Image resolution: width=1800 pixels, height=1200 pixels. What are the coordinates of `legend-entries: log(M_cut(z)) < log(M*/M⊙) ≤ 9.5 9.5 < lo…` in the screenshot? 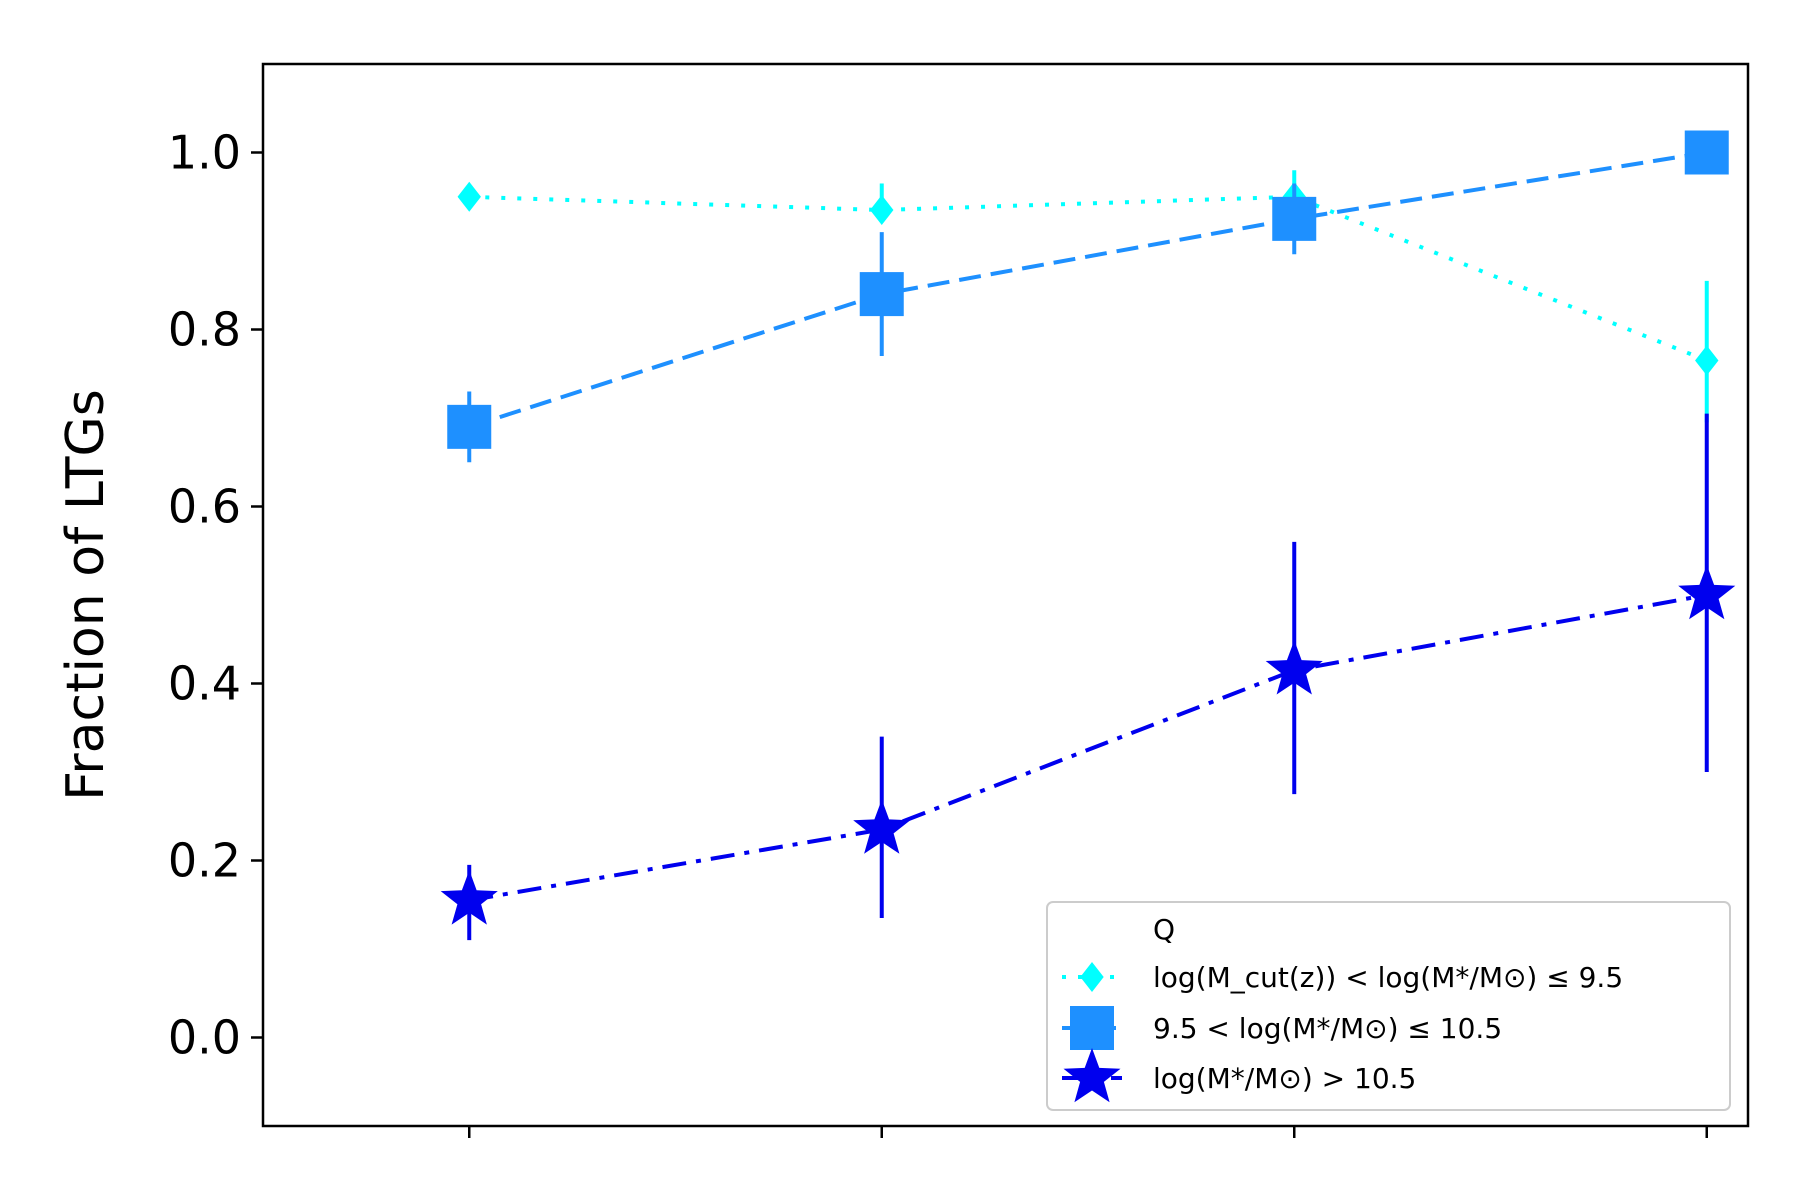 It's located at (1342, 1032).